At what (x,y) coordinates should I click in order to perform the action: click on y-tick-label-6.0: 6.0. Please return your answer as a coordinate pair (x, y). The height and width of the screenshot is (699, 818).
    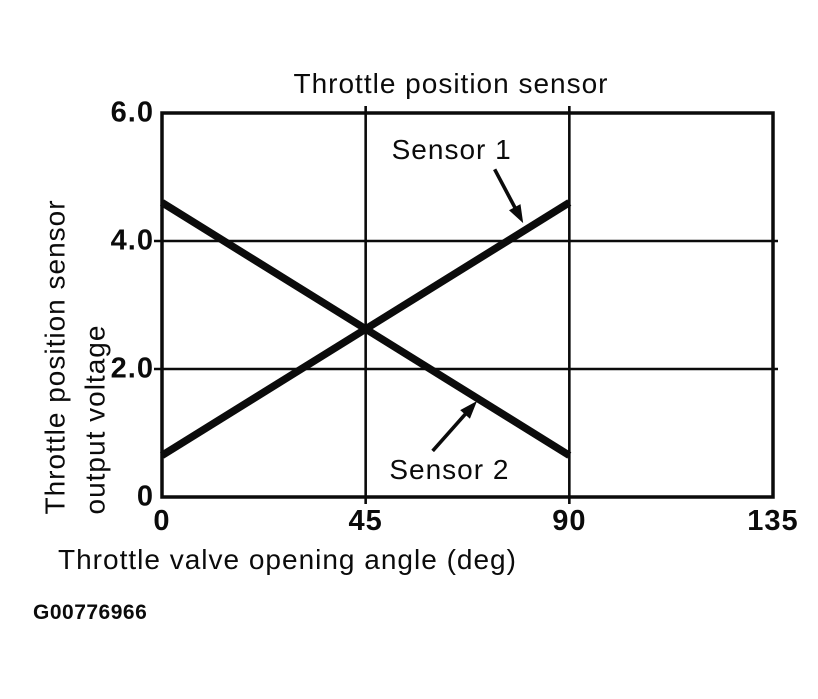
    Looking at the image, I should click on (132, 112).